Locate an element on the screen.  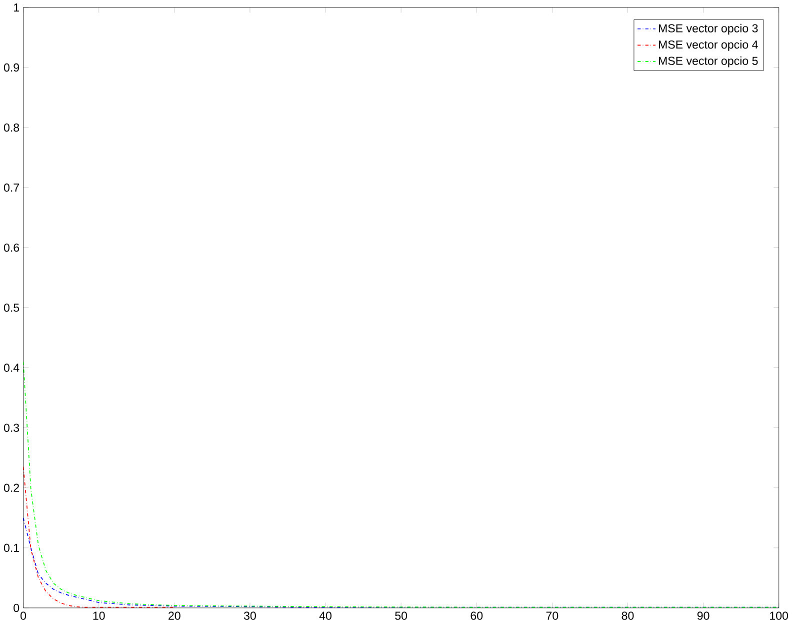
y-tick-label: 0.9 is located at coordinates (12, 67).